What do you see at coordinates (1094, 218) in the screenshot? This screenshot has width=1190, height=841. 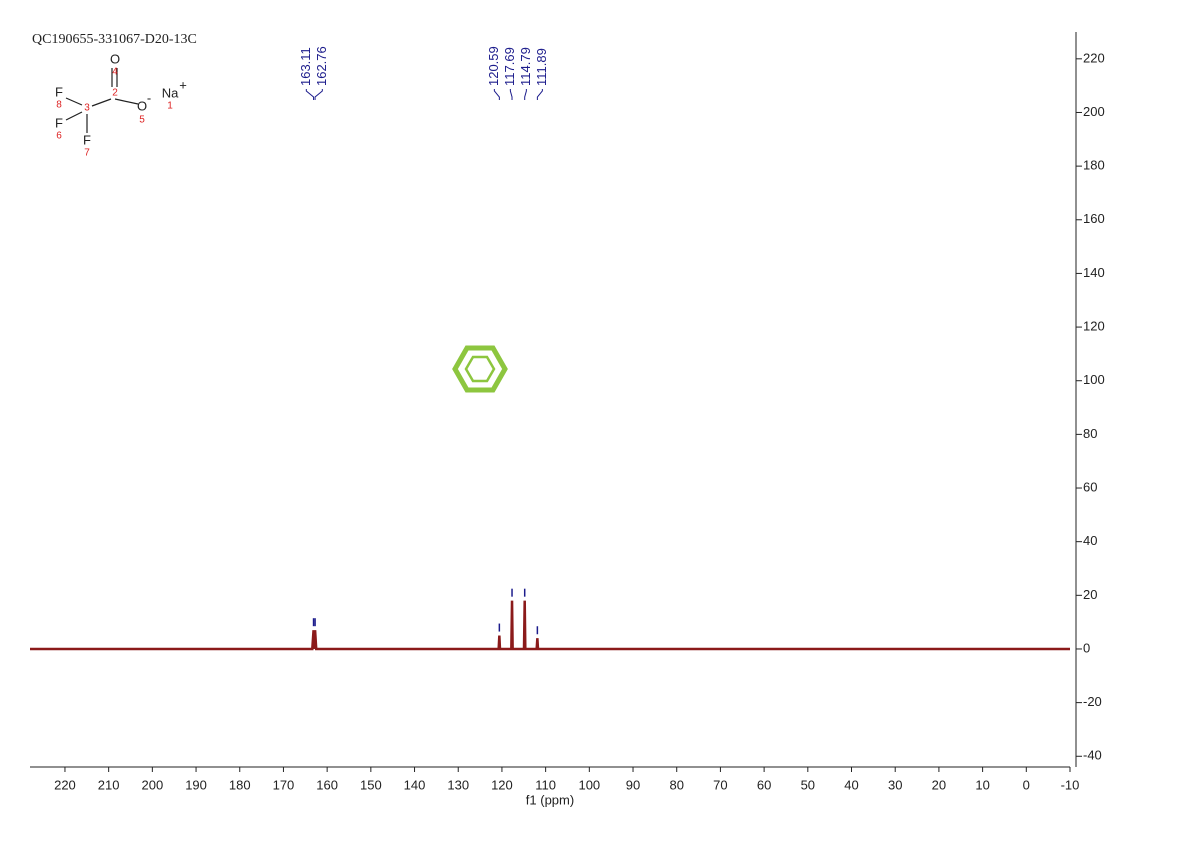 I see `y-tick-label: 160` at bounding box center [1094, 218].